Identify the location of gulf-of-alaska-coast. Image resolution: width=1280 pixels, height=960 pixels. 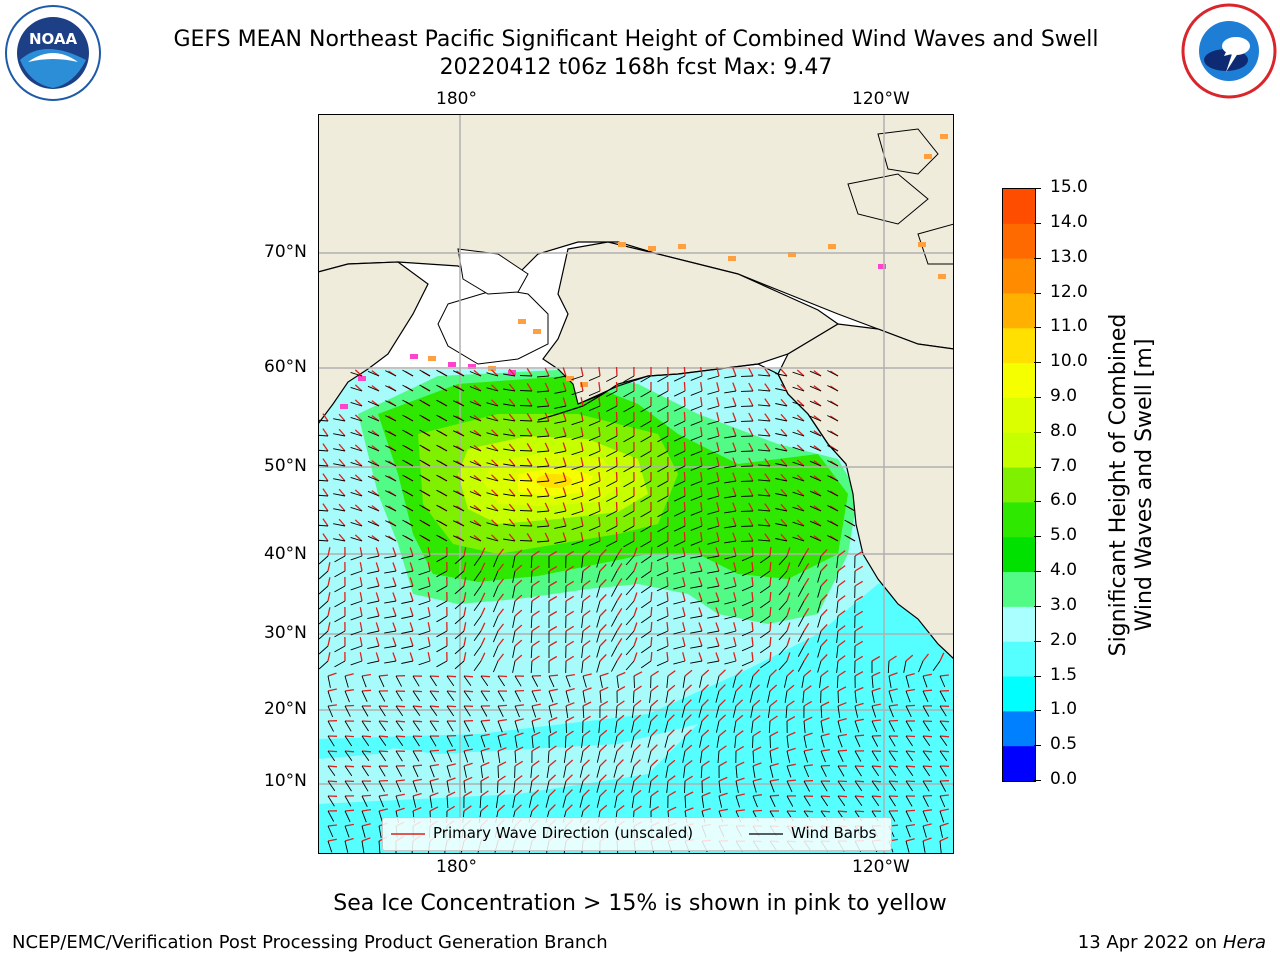
(712, 414).